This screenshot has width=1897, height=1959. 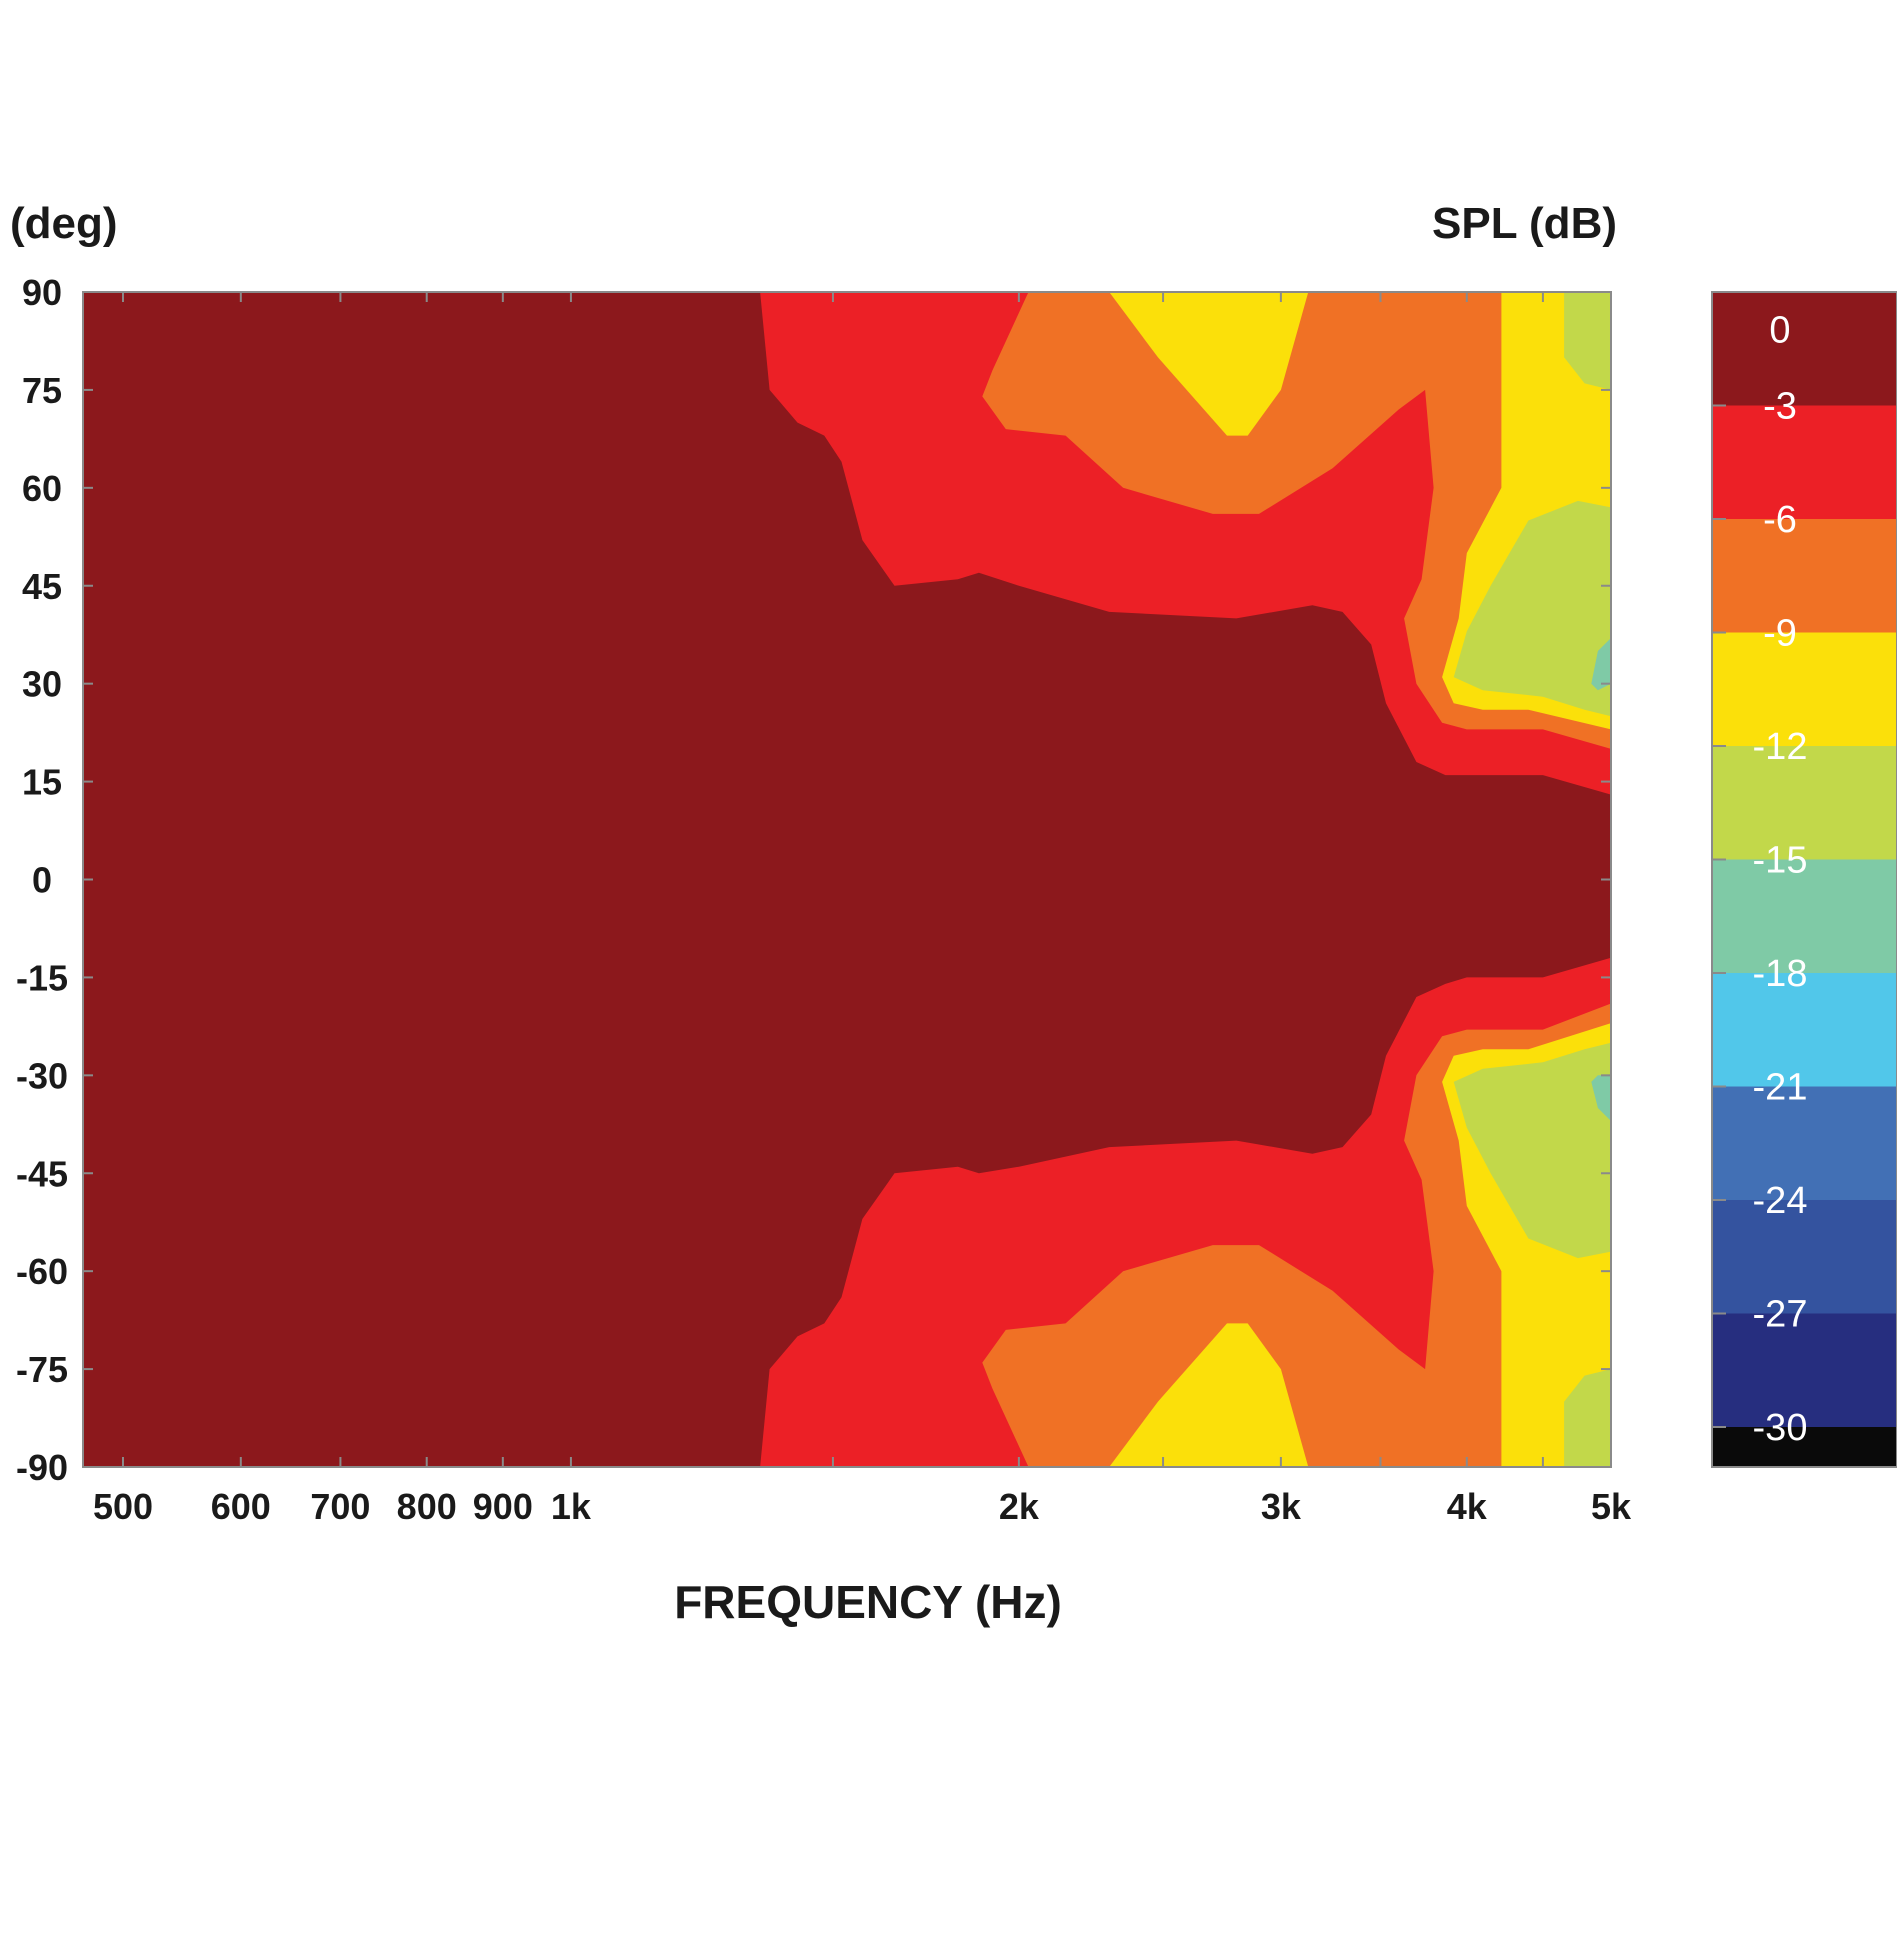 What do you see at coordinates (1780, 861) in the screenshot?
I see `colorbar-label: -15` at bounding box center [1780, 861].